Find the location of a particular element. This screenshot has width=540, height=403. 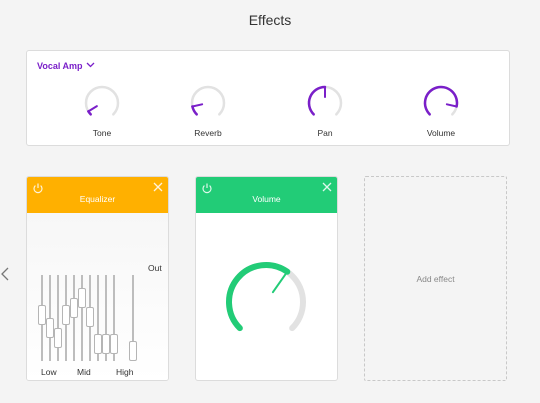

eq-band-label-mid: Mid is located at coordinates (84, 372).